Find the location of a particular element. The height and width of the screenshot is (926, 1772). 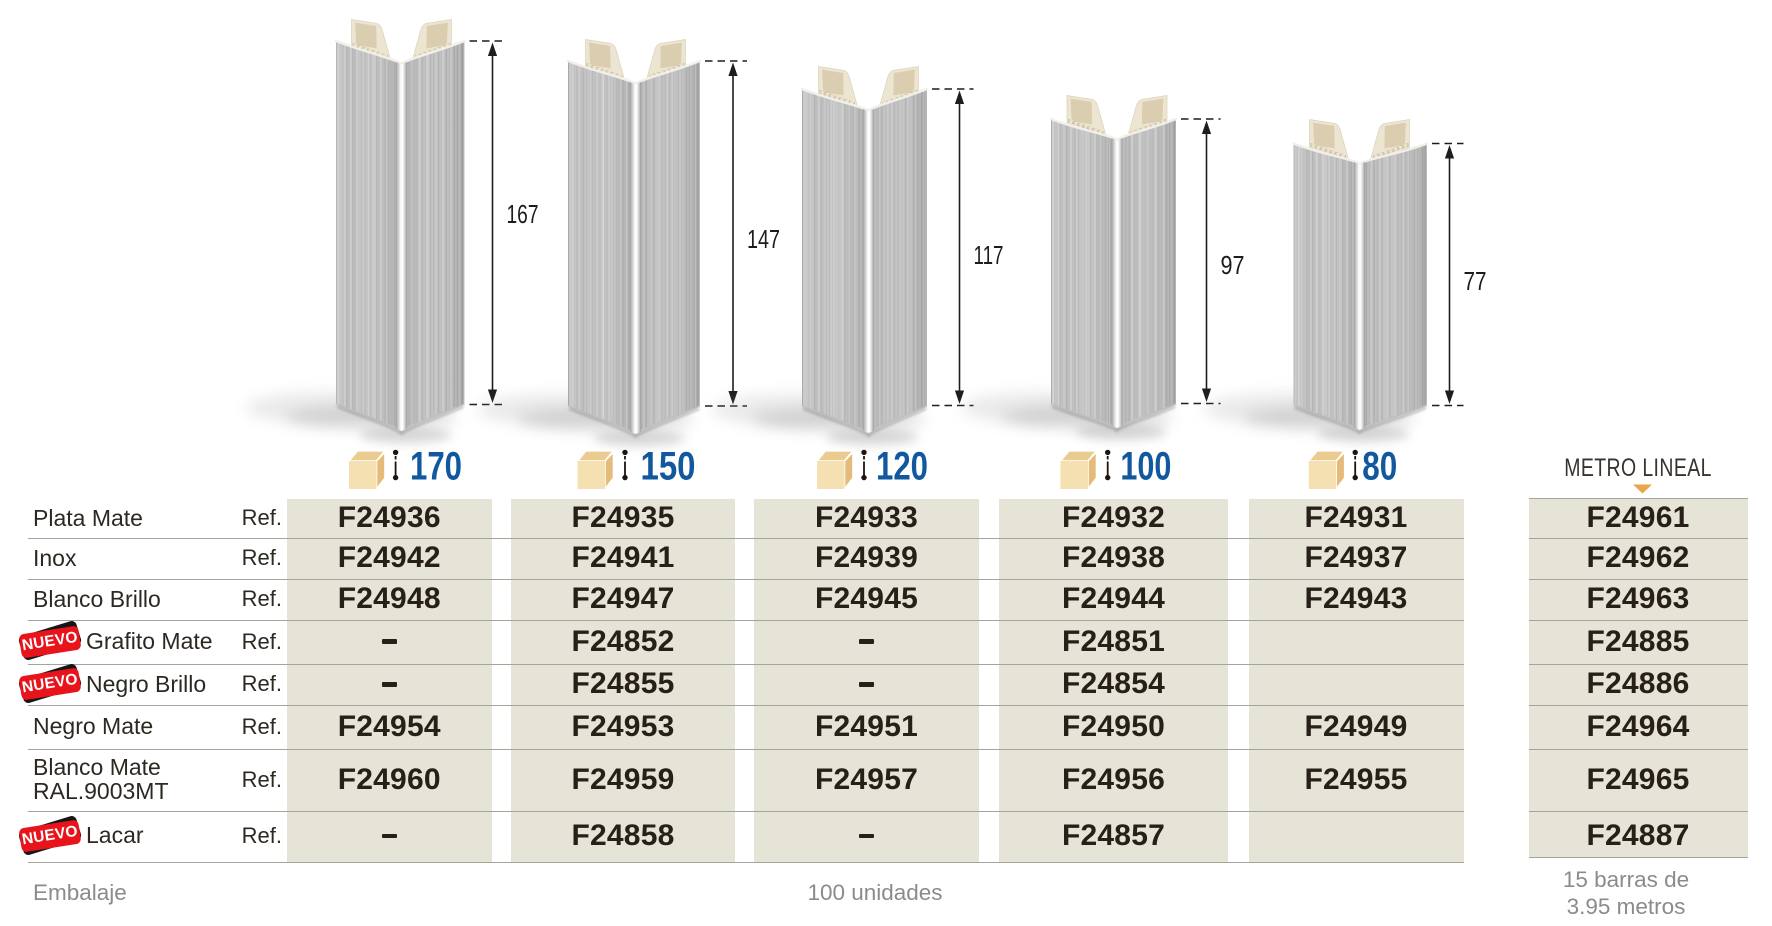

svg-text: 120 is located at coordinates (902, 467).